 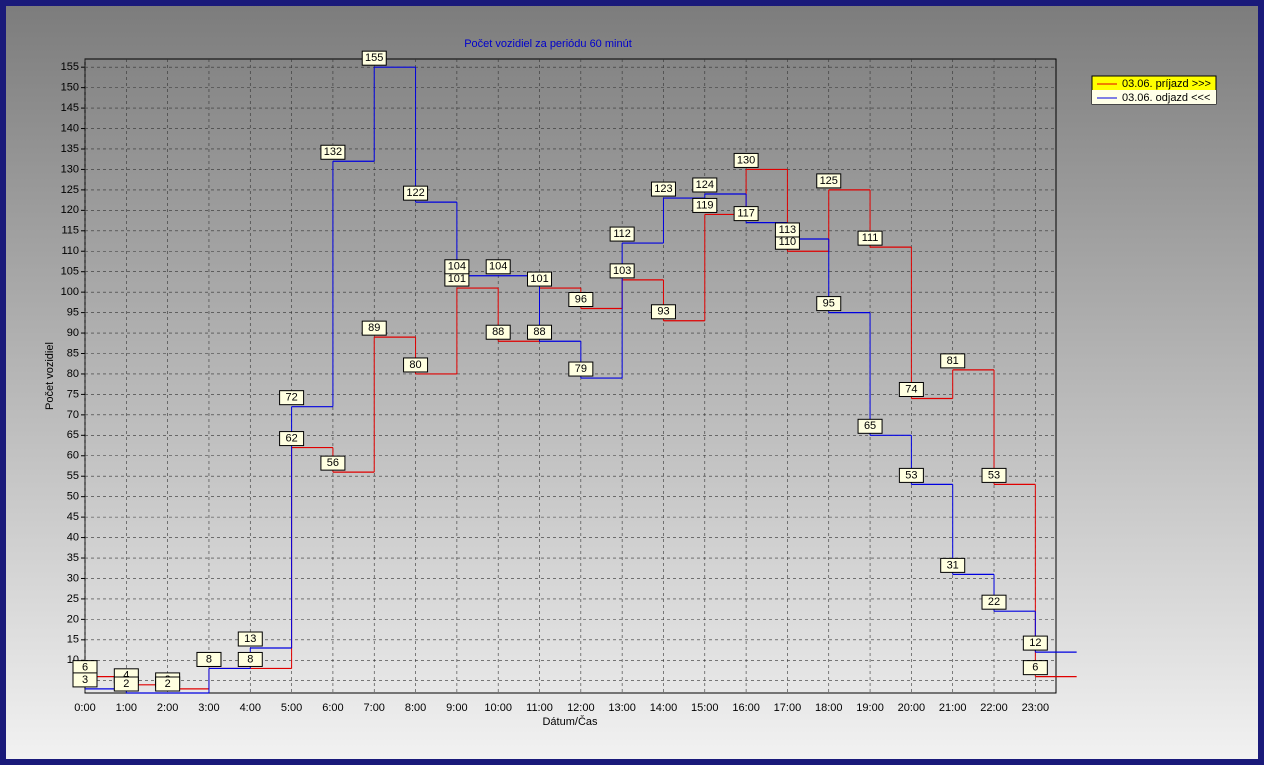 I want to click on x-tick-label: 0:00, so click(x=84, y=708).